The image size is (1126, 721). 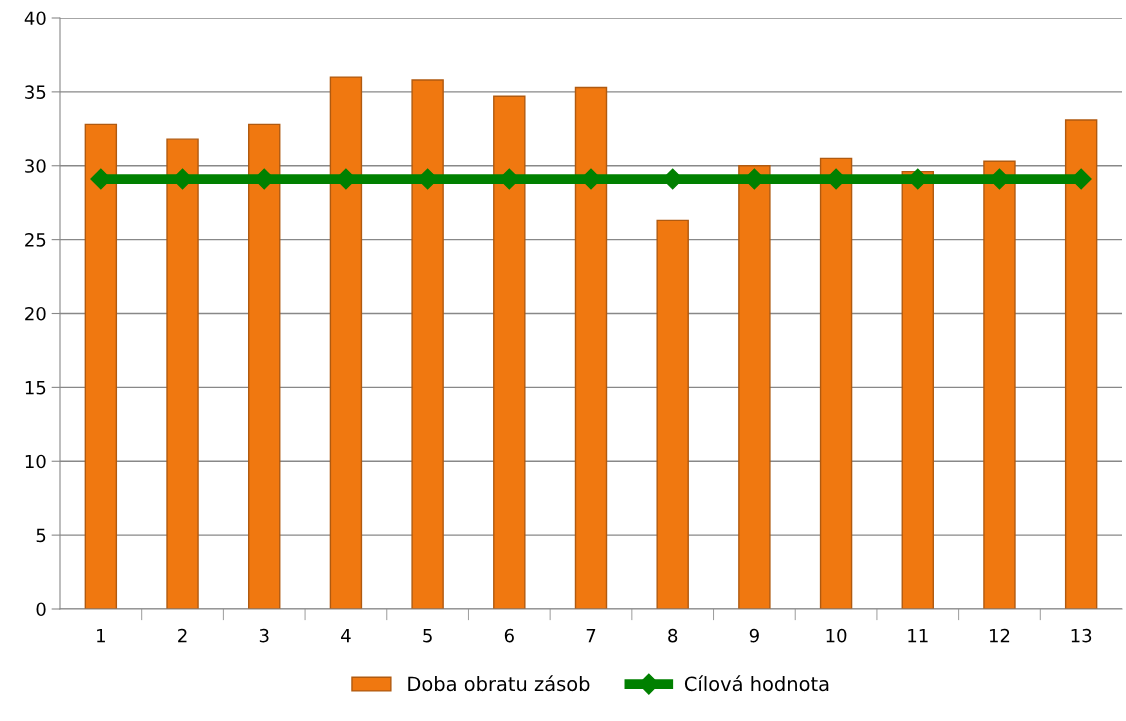 What do you see at coordinates (591, 636) in the screenshot?
I see `x-tick-label: 7` at bounding box center [591, 636].